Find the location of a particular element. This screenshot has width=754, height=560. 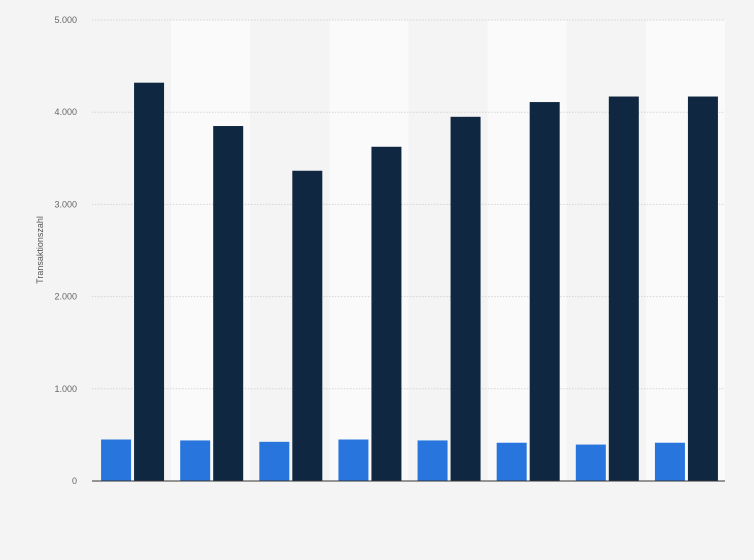

y-tick-label: 0 is located at coordinates (74, 481).